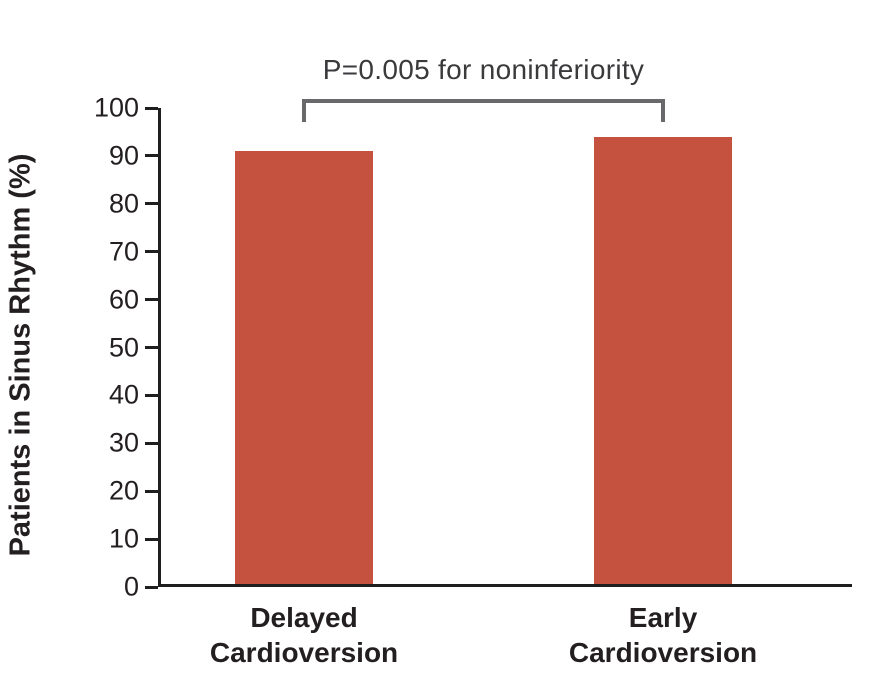 The image size is (875, 695). I want to click on y-tick-label: 80, so click(123, 203).